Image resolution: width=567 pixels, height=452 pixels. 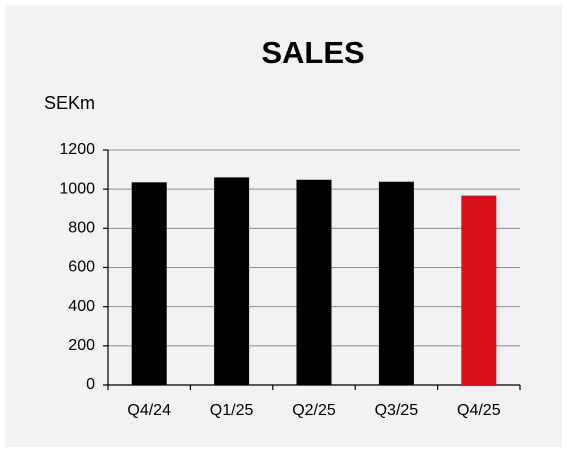 I want to click on x-tick-label: Q1/25, so click(x=232, y=410).